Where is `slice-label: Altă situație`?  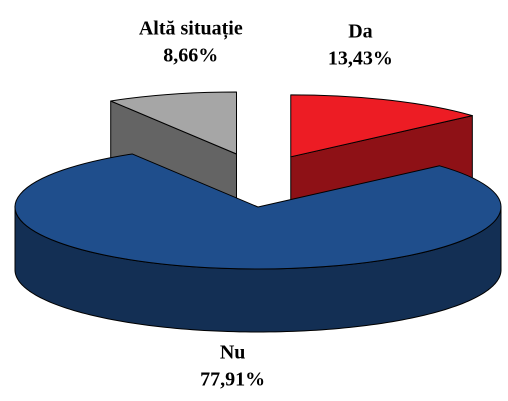 slice-label: Altă situație is located at coordinates (191, 29).